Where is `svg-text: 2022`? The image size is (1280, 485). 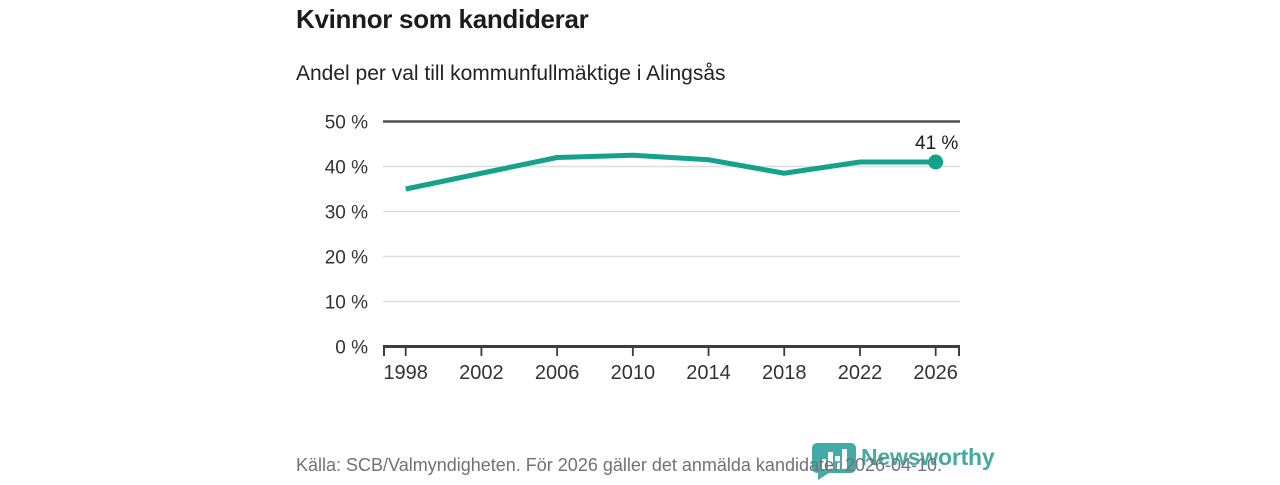
svg-text: 2022 is located at coordinates (860, 373).